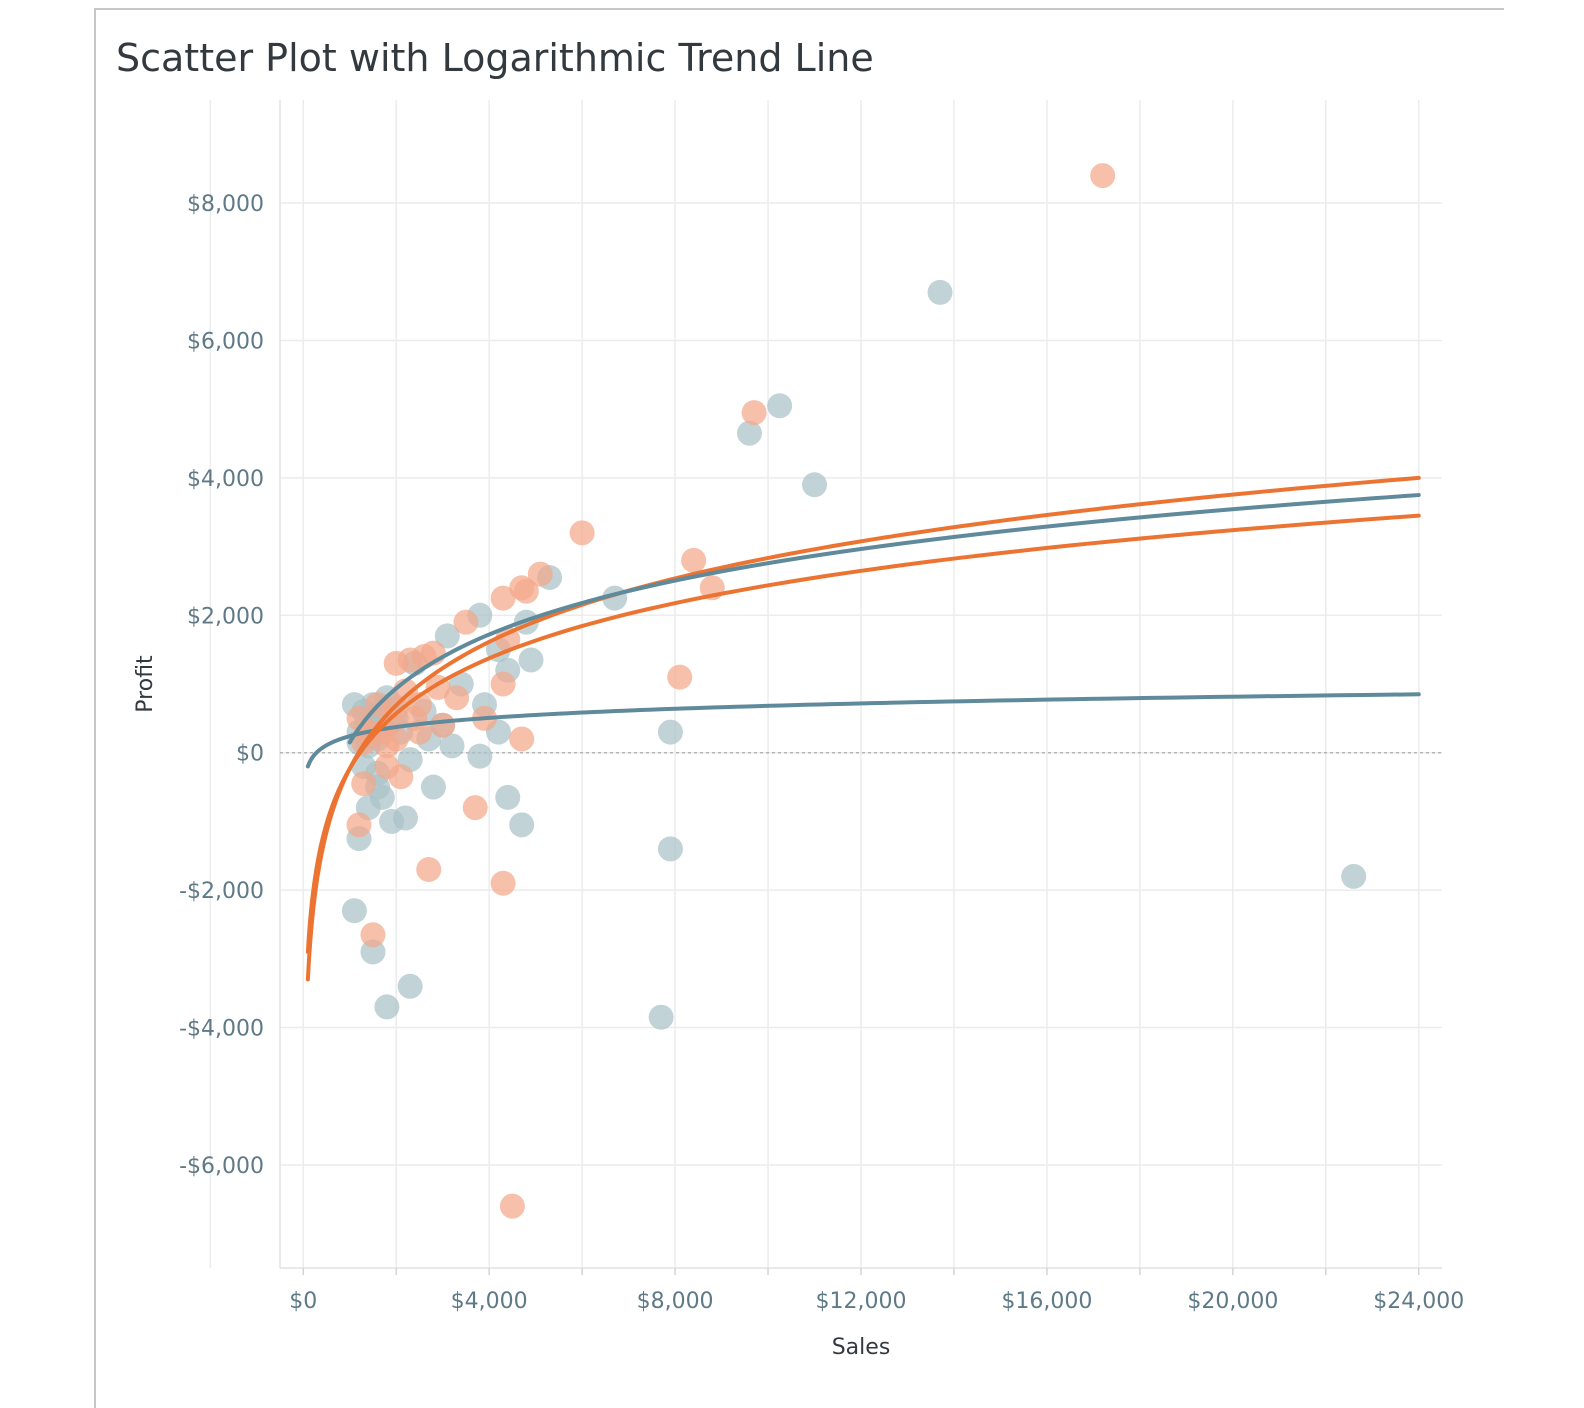  Describe the element at coordinates (225, 341) in the screenshot. I see `y-tick-label: $6,000` at that location.